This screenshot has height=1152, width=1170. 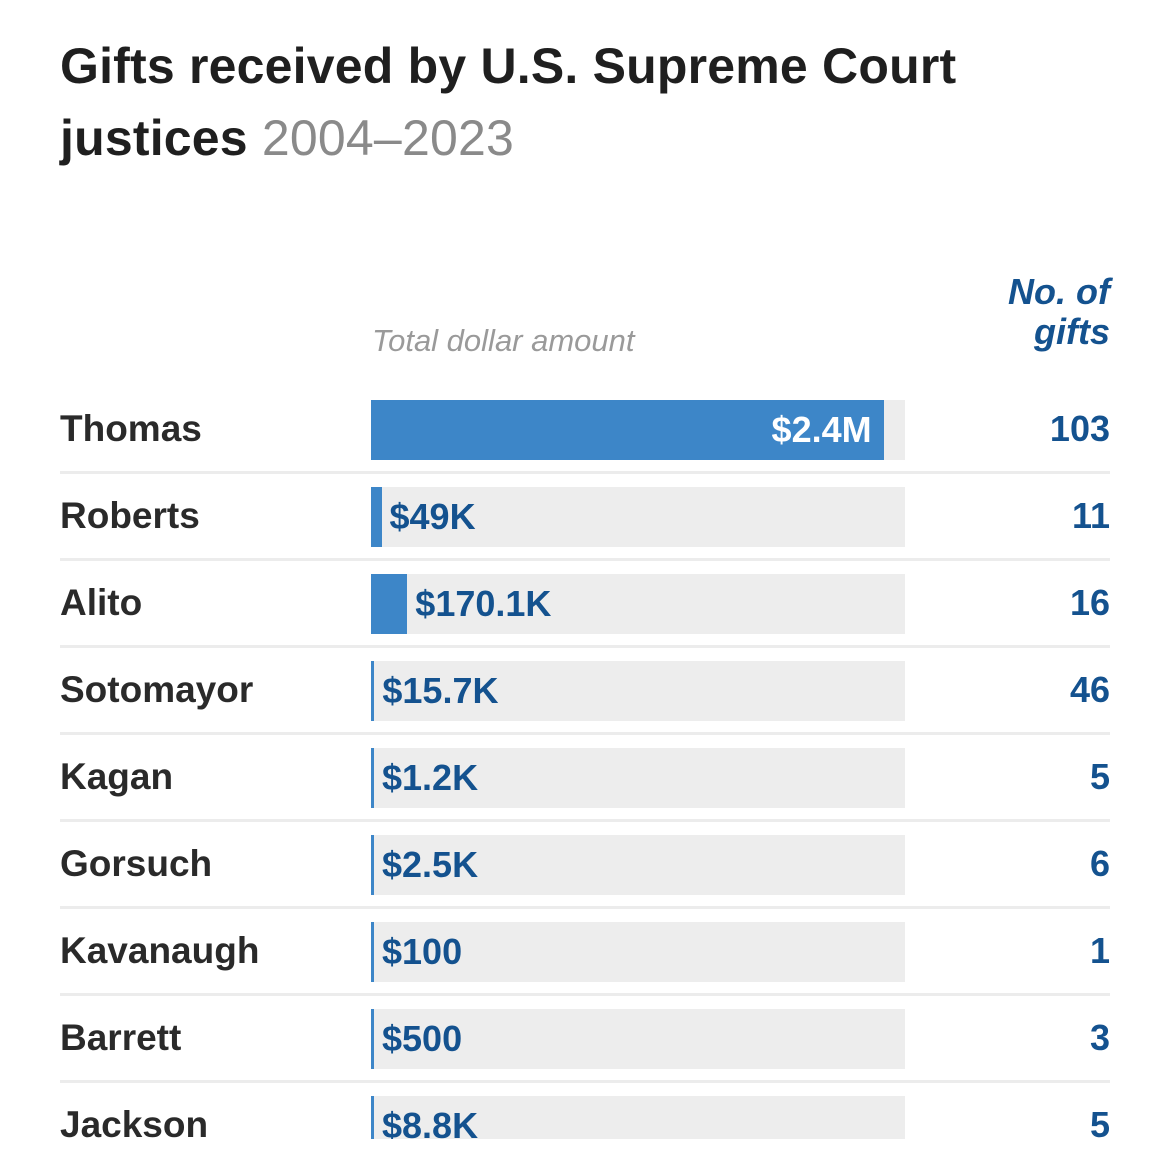 What do you see at coordinates (638, 778) in the screenshot?
I see `bar-track: $1.2K` at bounding box center [638, 778].